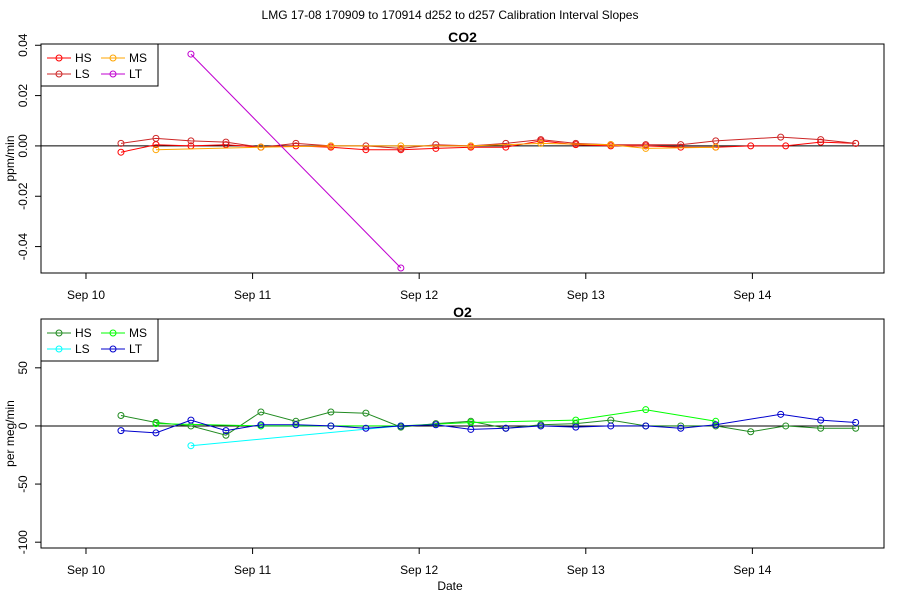  Describe the element at coordinates (138, 333) in the screenshot. I see `legend-label: MS` at that location.